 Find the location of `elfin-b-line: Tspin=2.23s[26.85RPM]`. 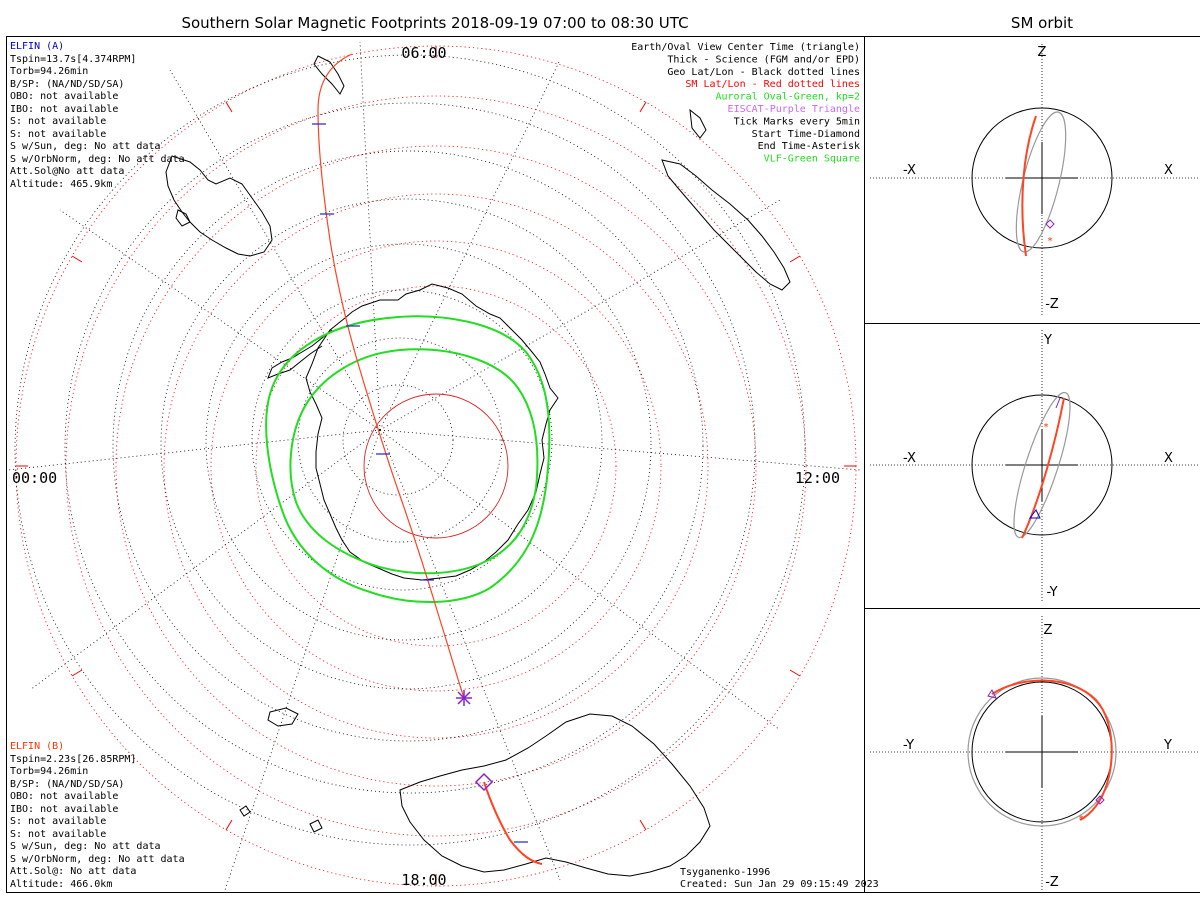

elfin-b-line: Tspin=2.23s[26.85RPM] is located at coordinates (73, 759).